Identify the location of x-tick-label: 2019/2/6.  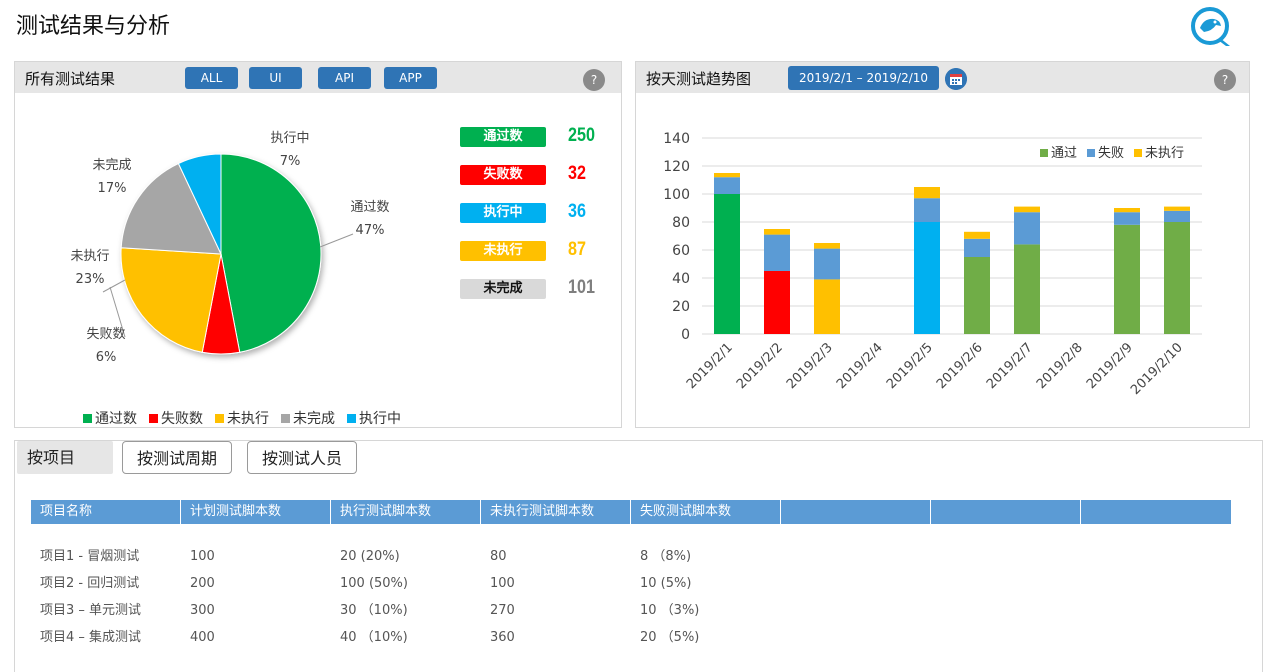
(960, 366).